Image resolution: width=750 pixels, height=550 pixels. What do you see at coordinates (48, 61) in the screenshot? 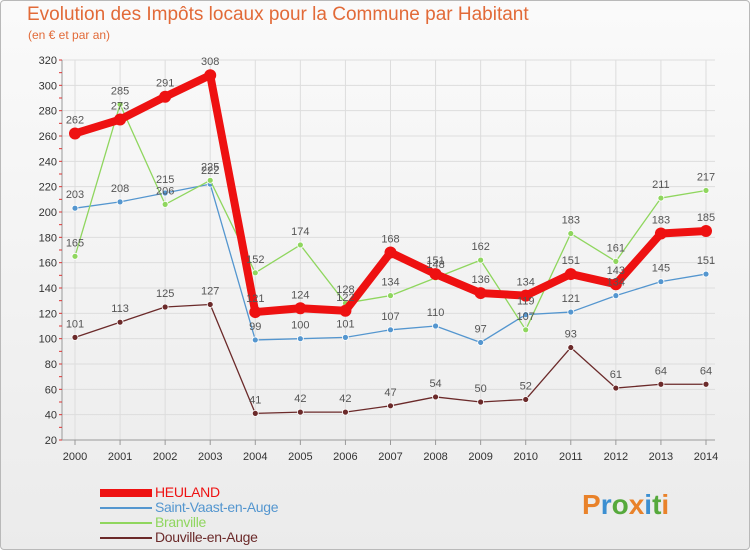
I see `y-tick-label: 320` at bounding box center [48, 61].